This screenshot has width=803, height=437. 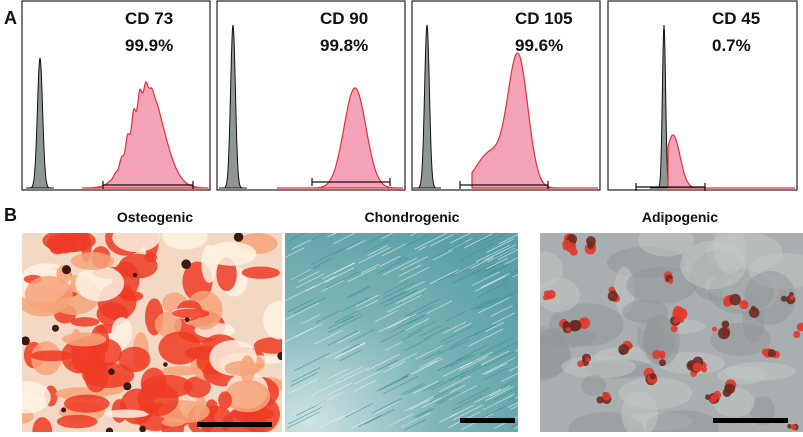 I want to click on micrograph, so click(x=401, y=332).